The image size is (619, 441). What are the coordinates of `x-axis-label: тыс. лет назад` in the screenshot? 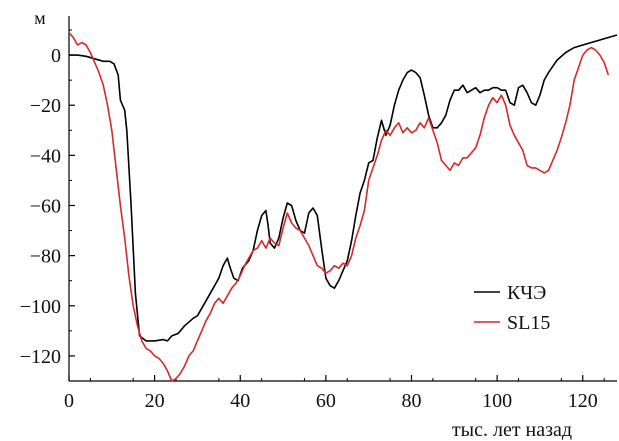 It's located at (512, 430).